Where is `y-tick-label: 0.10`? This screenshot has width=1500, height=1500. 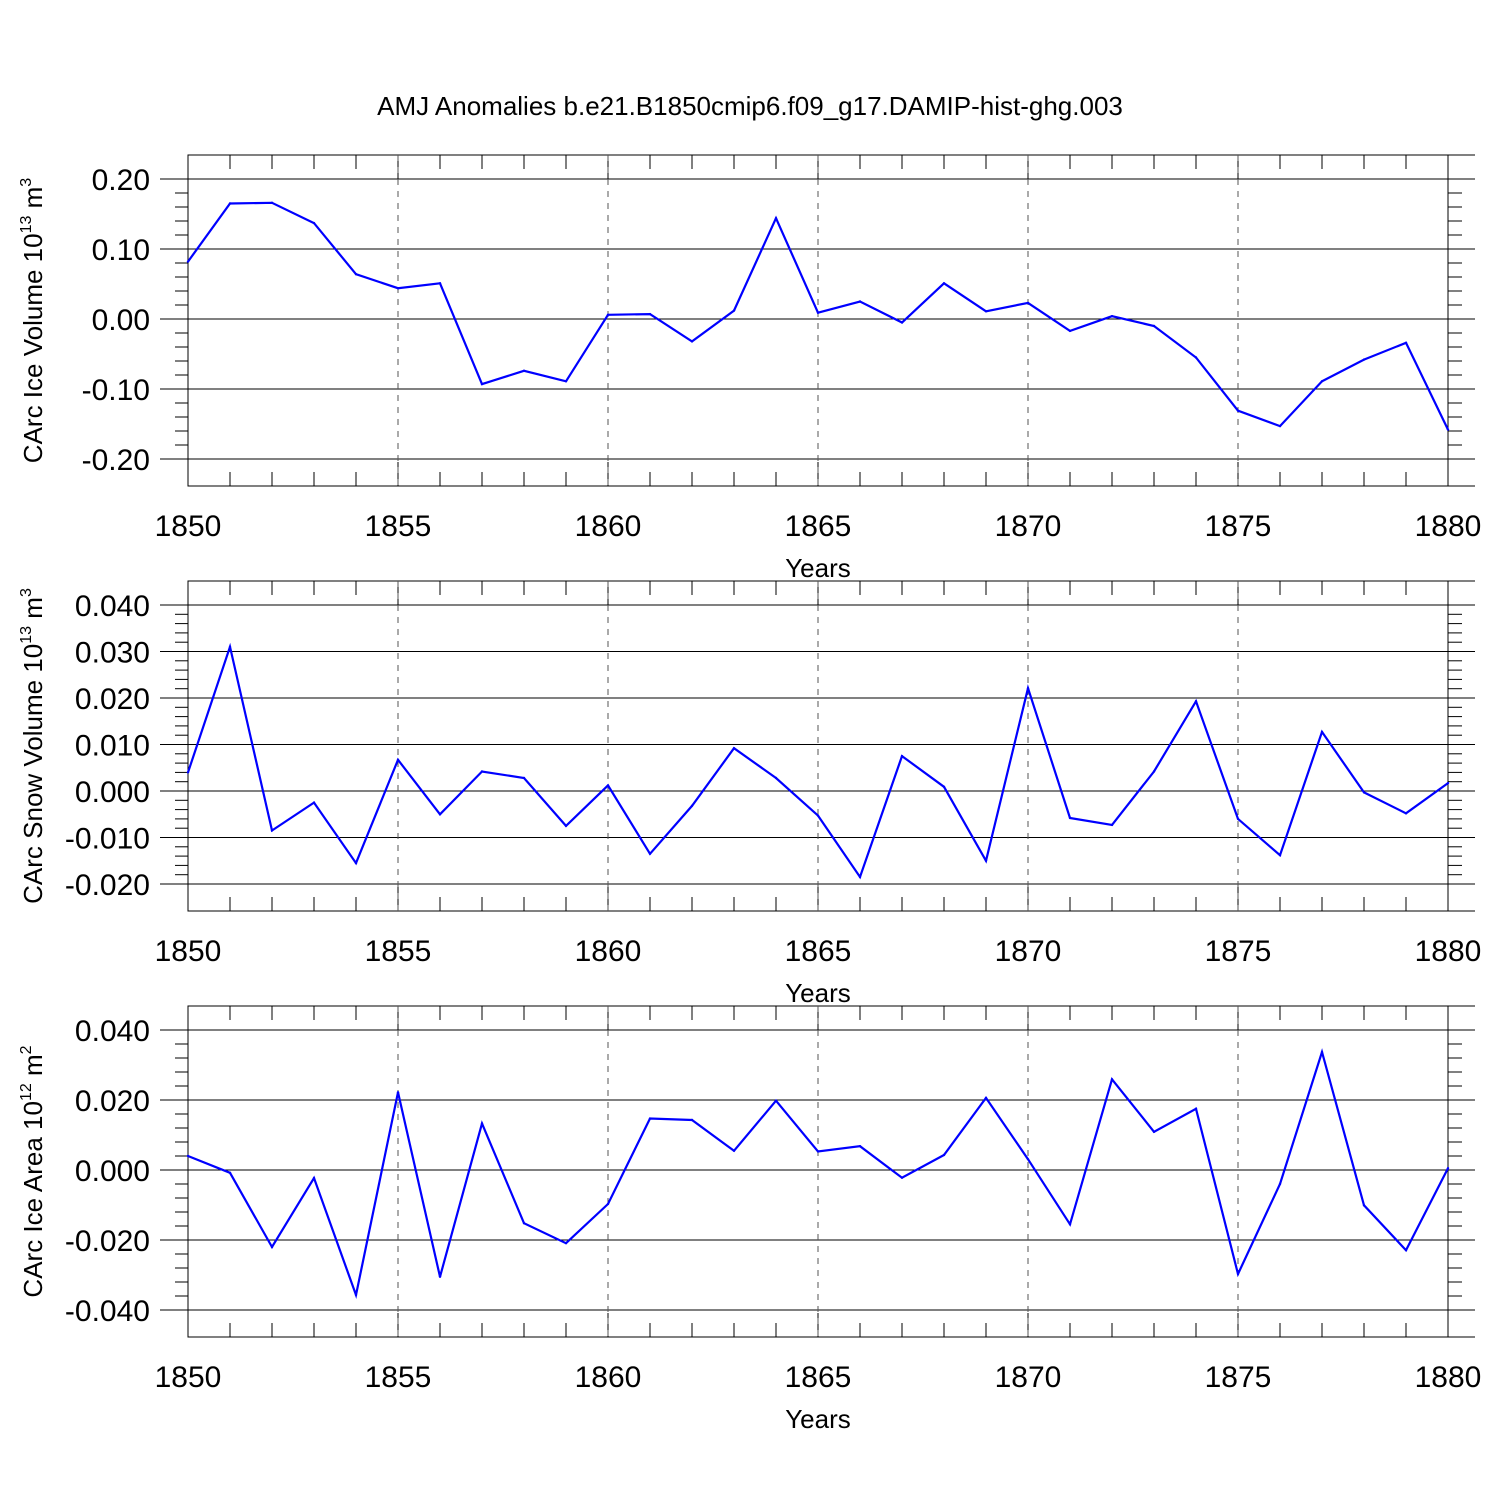
y-tick-label: 0.10 is located at coordinates (121, 250).